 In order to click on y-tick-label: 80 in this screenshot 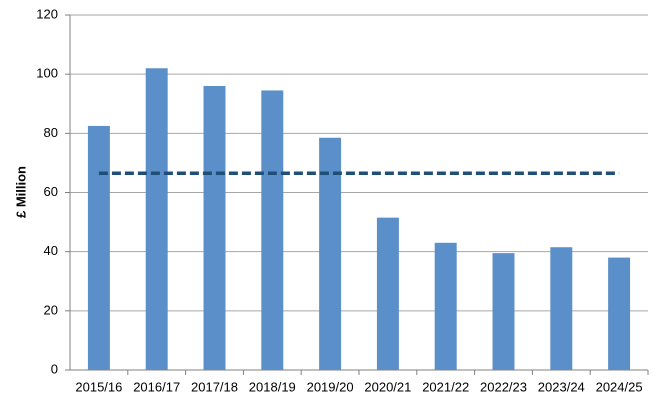, I will do `click(51, 132)`.